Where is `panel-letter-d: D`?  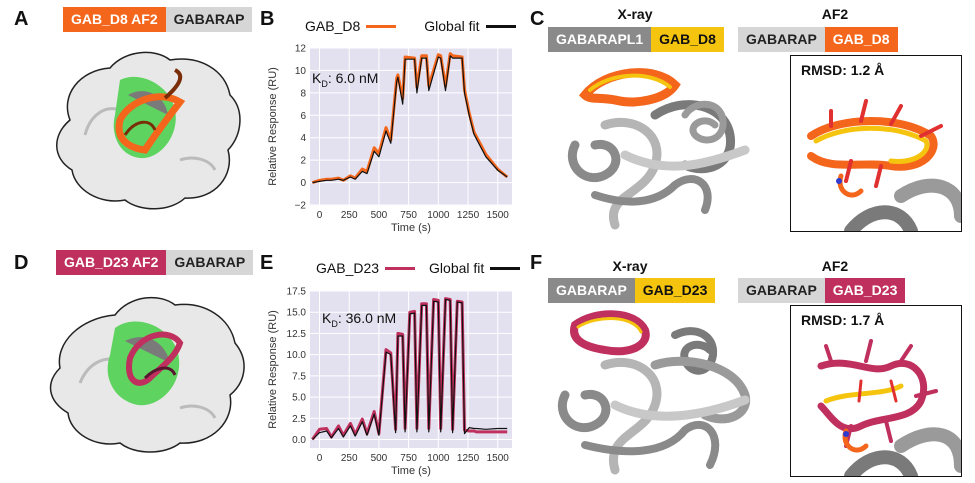 panel-letter-d: D is located at coordinates (21, 263).